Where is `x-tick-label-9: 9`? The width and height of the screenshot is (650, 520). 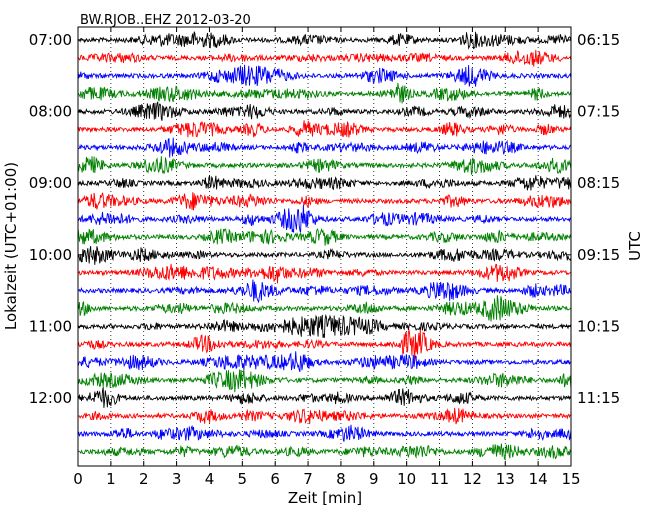 x-tick-label-9: 9 is located at coordinates (374, 479).